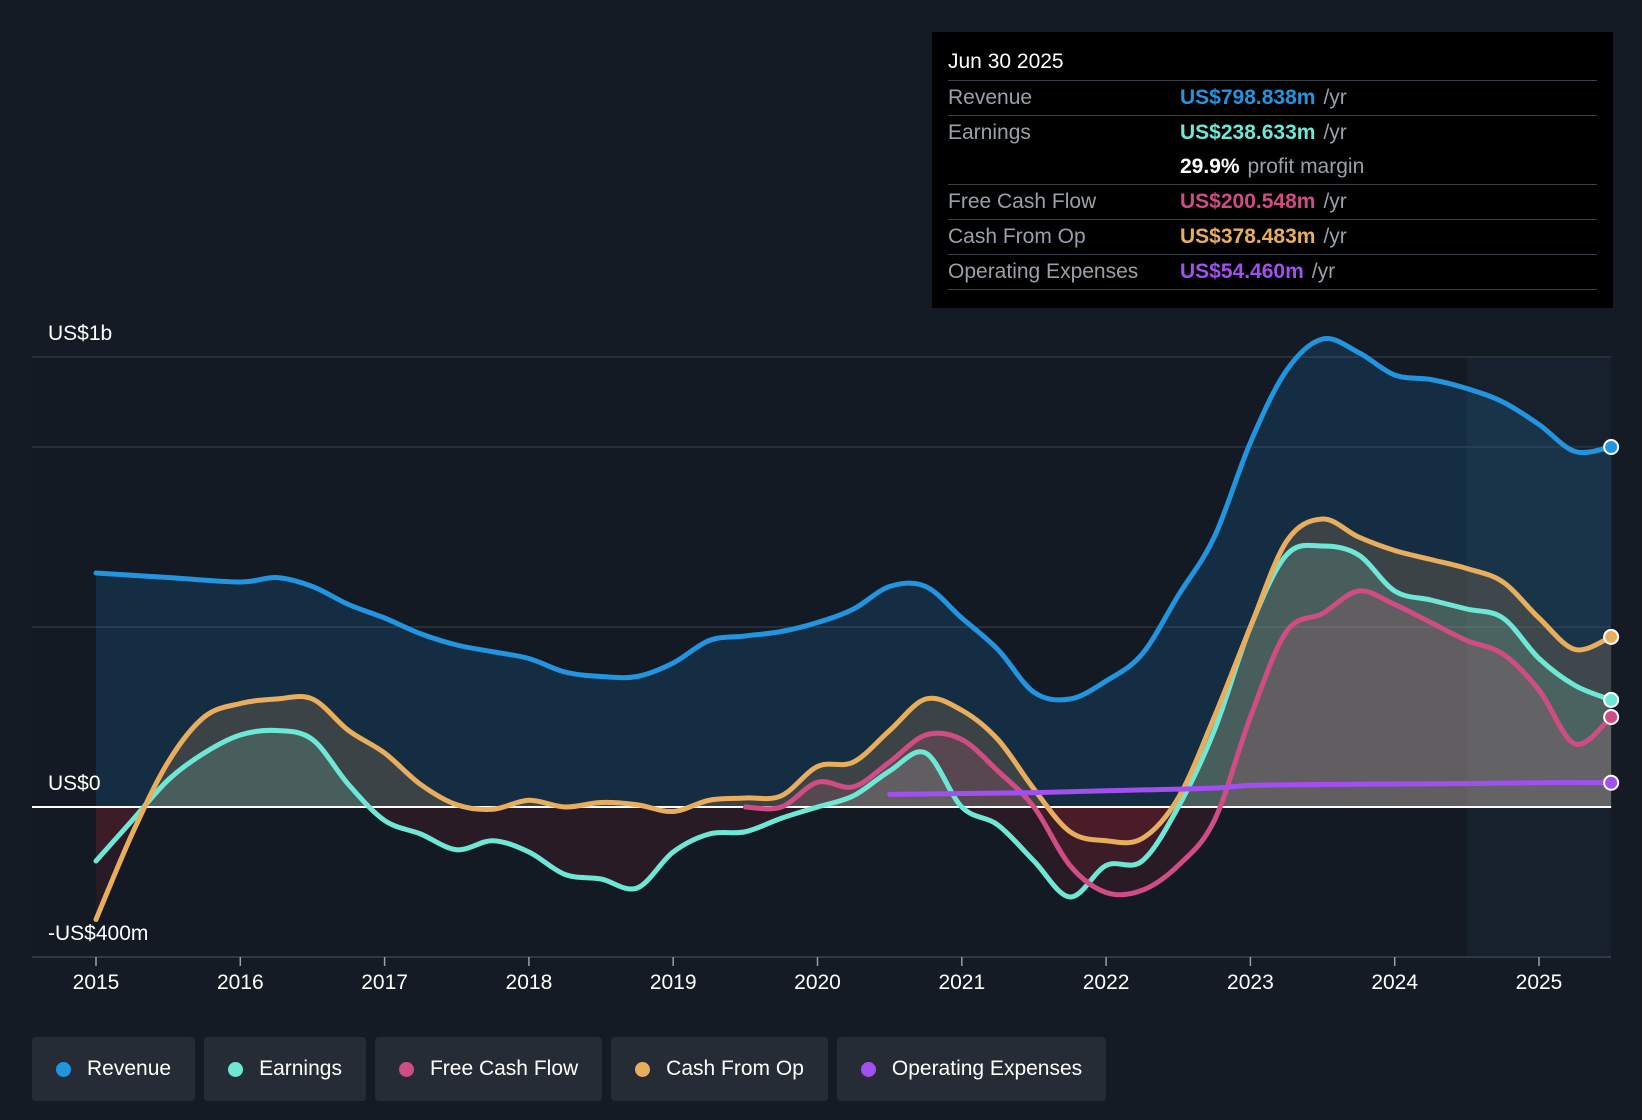 The image size is (1642, 1120). I want to click on legend-label: Revenue, so click(129, 1068).